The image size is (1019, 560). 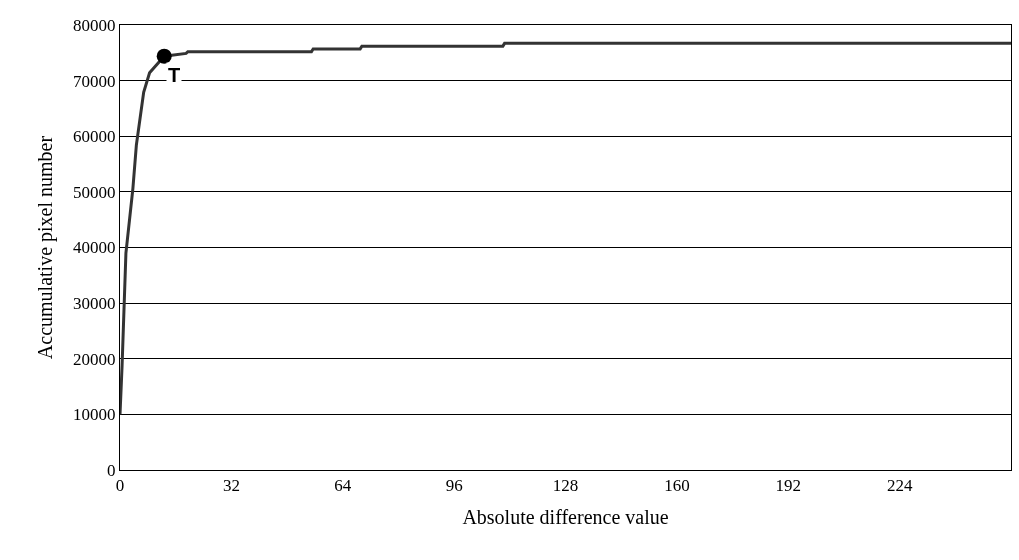 What do you see at coordinates (565, 486) in the screenshot?
I see `x-tick-label: 128` at bounding box center [565, 486].